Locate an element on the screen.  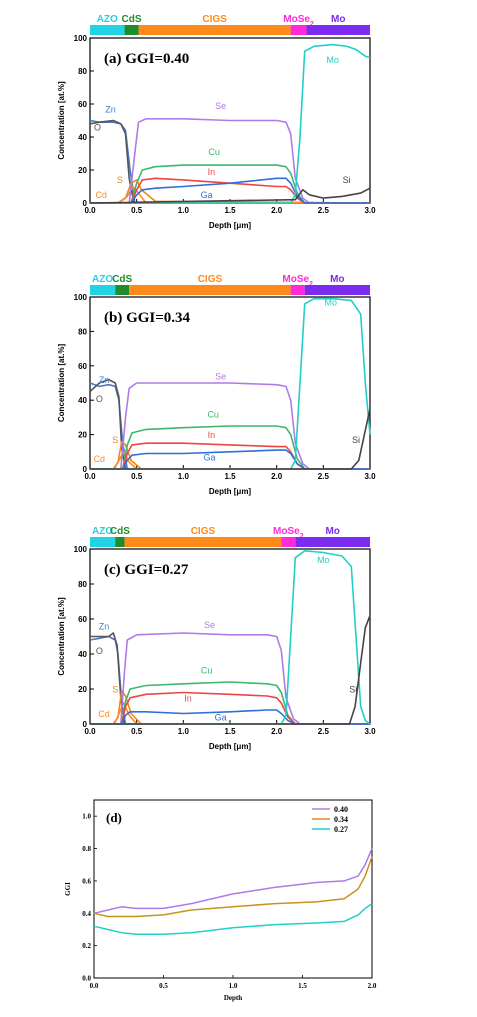
legend-label: 0.27 is located at coordinates (341, 829).